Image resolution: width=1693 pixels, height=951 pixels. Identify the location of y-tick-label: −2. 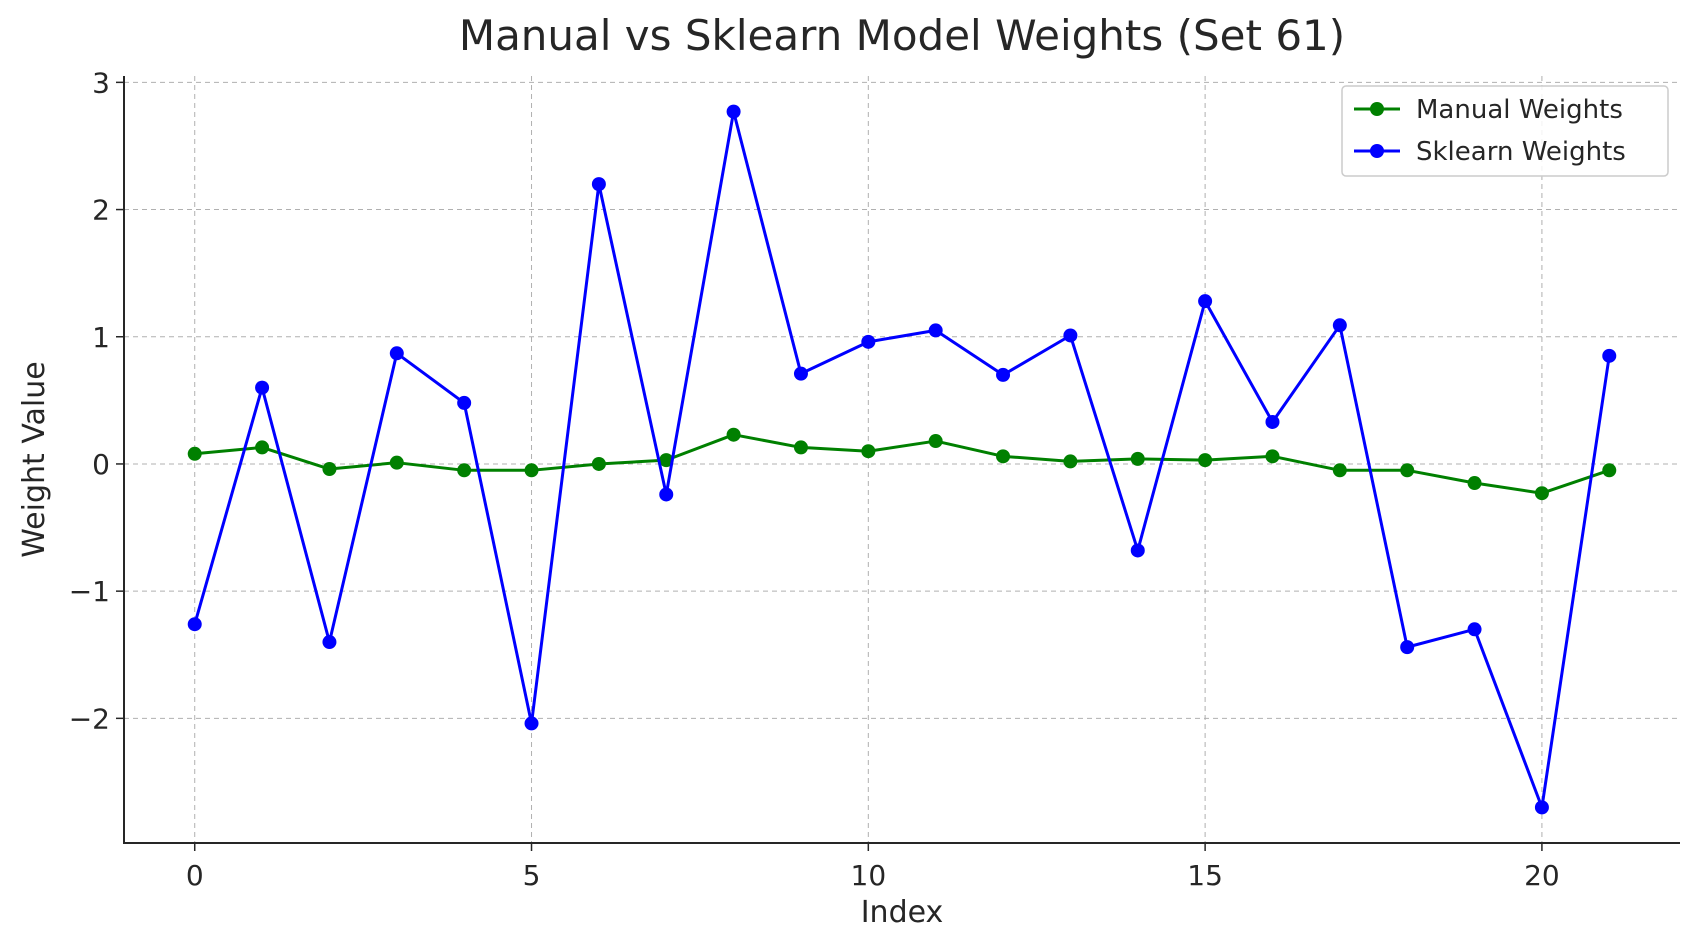
(89, 718).